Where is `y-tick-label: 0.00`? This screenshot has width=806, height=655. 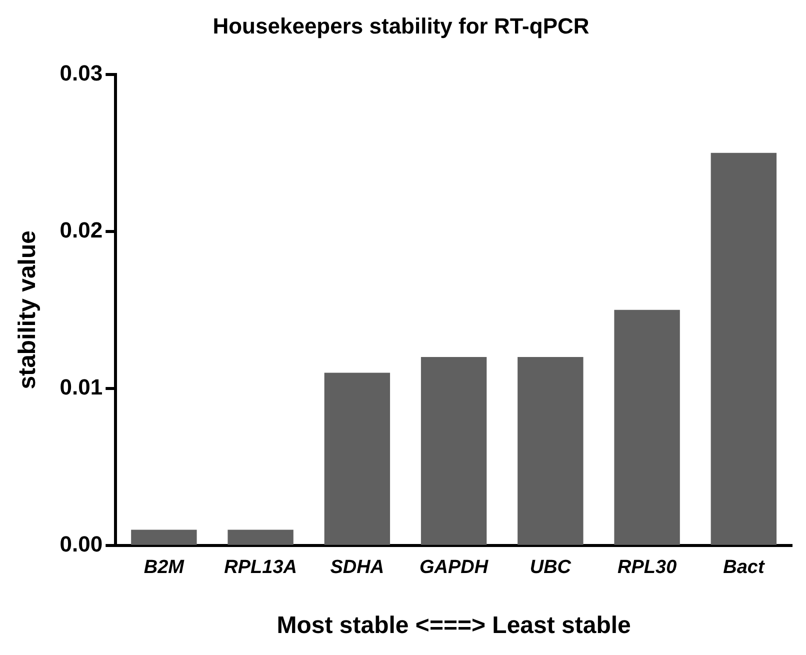
y-tick-label: 0.00 is located at coordinates (81, 543).